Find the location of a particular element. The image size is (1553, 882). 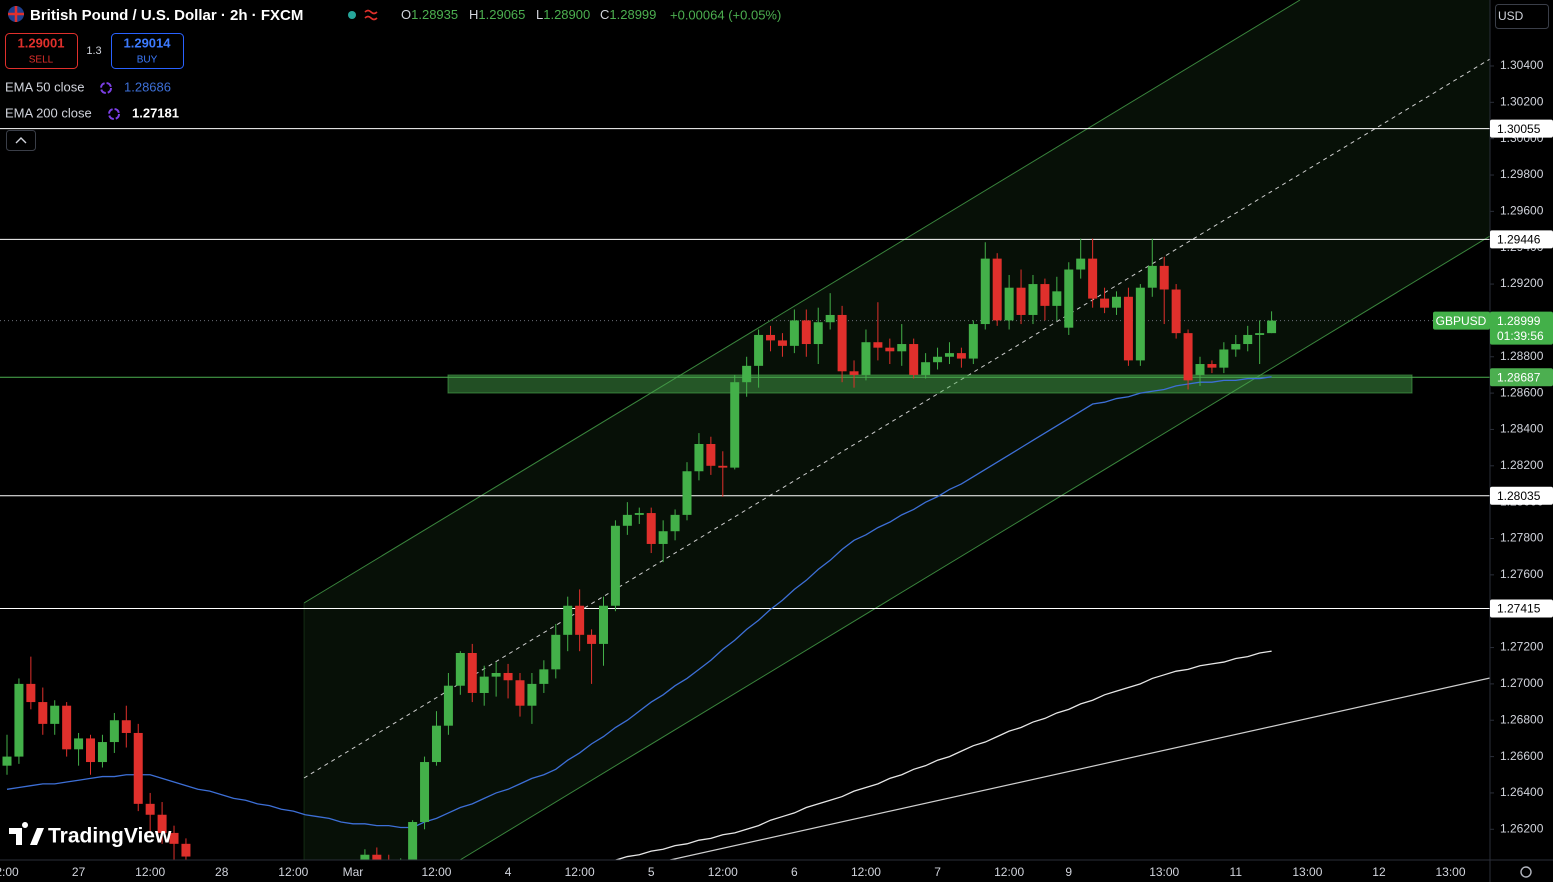

collapse-icon is located at coordinates (21, 140).